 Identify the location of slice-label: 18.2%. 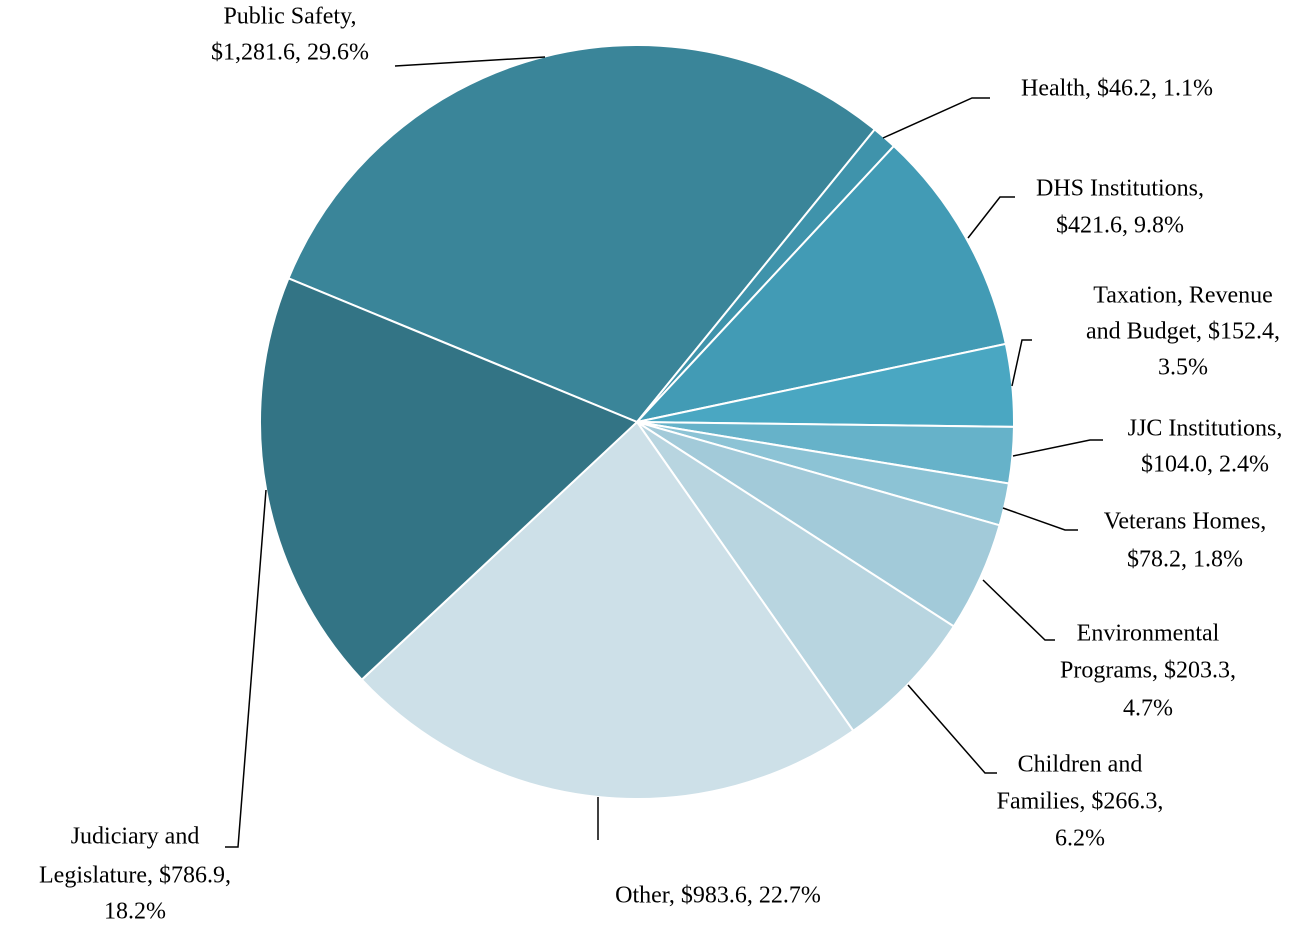
(135, 912).